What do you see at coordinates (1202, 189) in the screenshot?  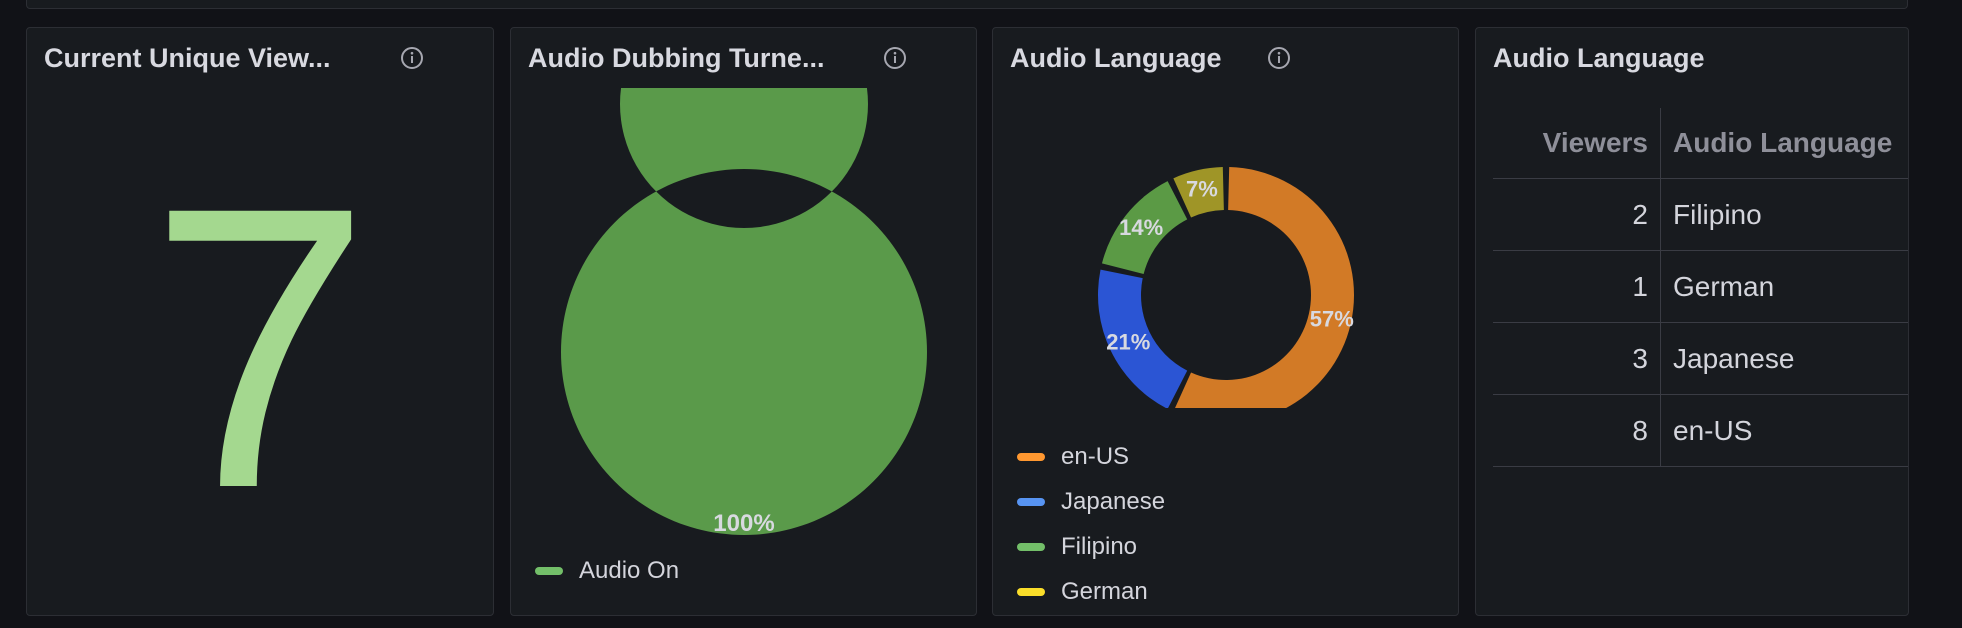 I see `slice-label: 7%` at bounding box center [1202, 189].